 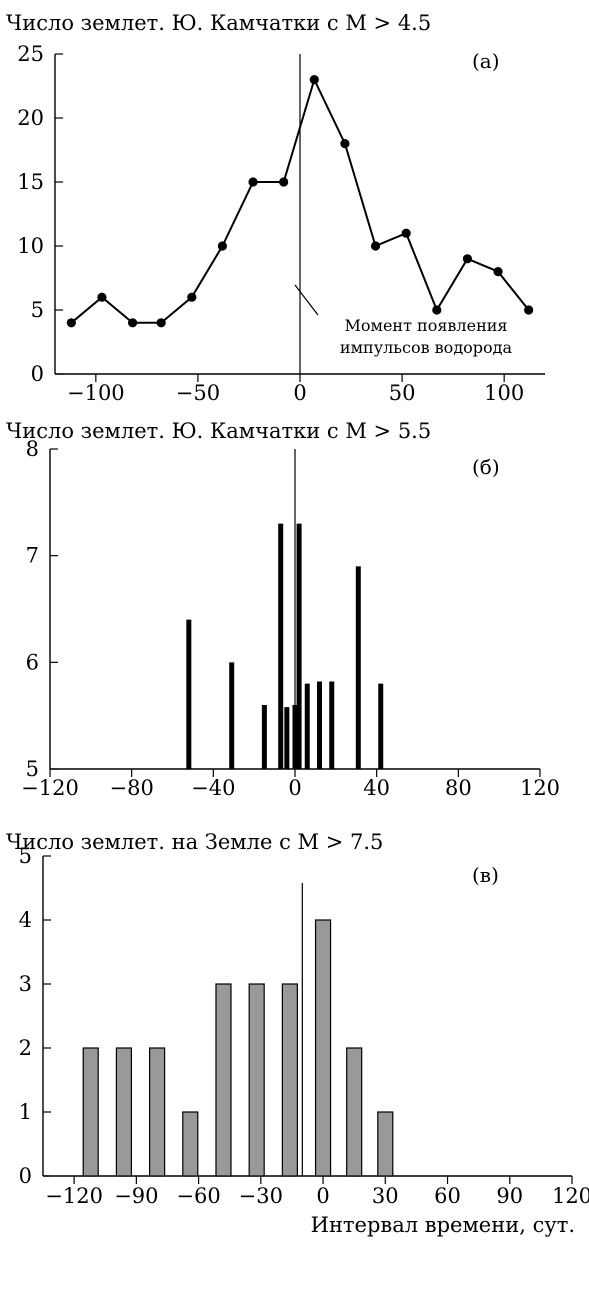 I want to click on panel-a-y-tick-label: 20, so click(x=30, y=118).